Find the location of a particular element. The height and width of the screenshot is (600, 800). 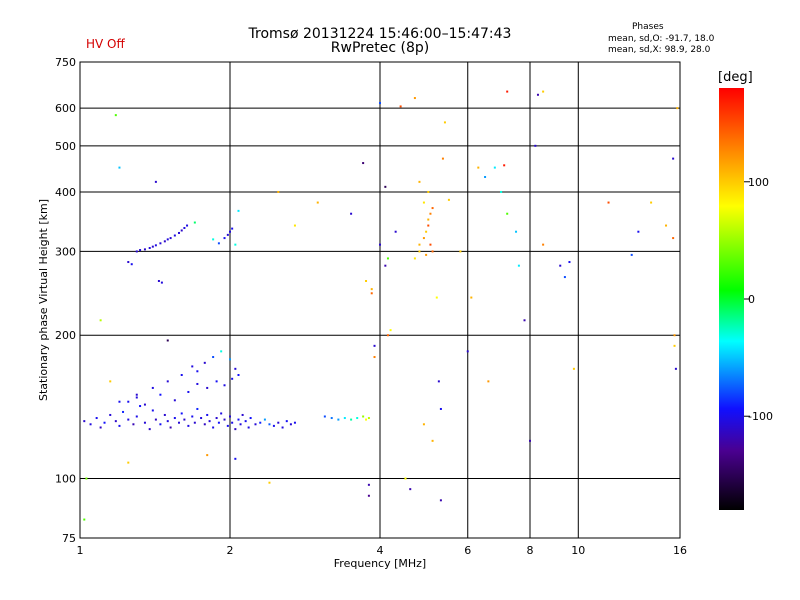

x-tick-label: 2 is located at coordinates (230, 550).